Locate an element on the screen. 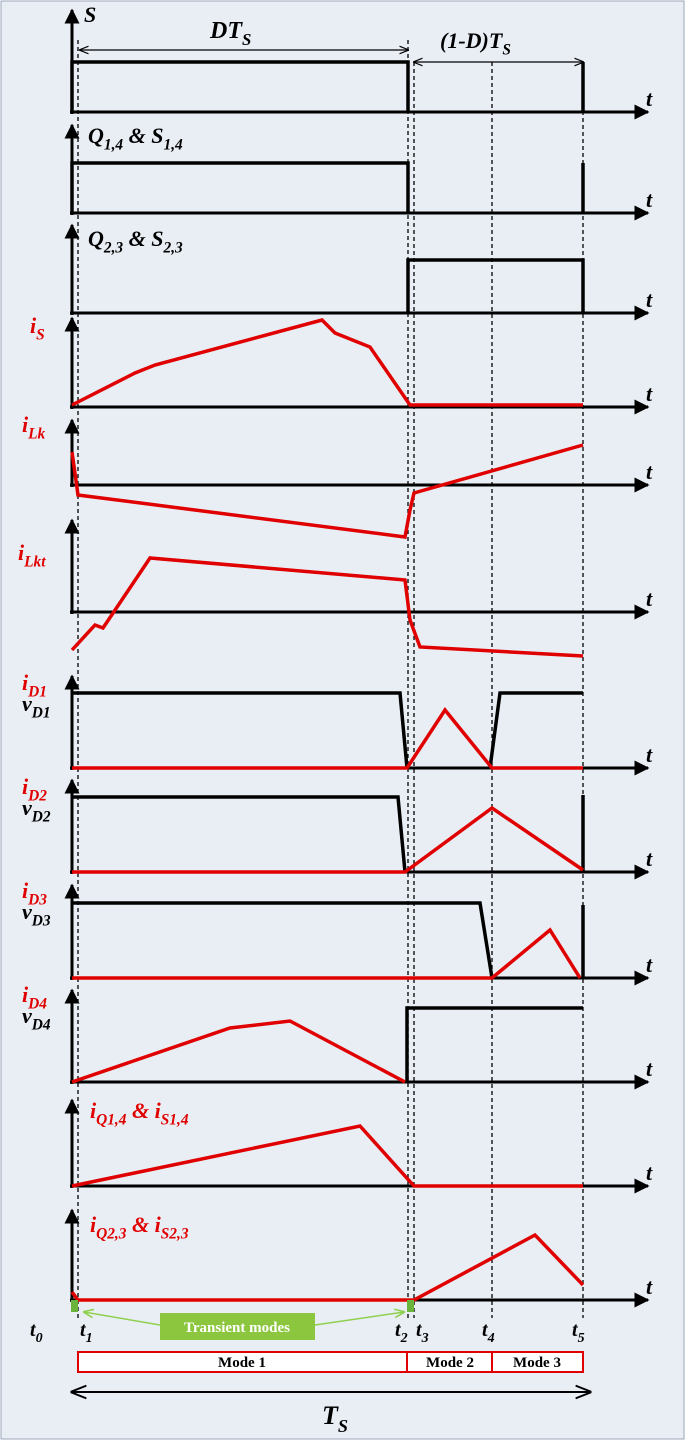 The image size is (685, 1440). signal-label: Q1,4 & S1,4 is located at coordinates (135, 138).